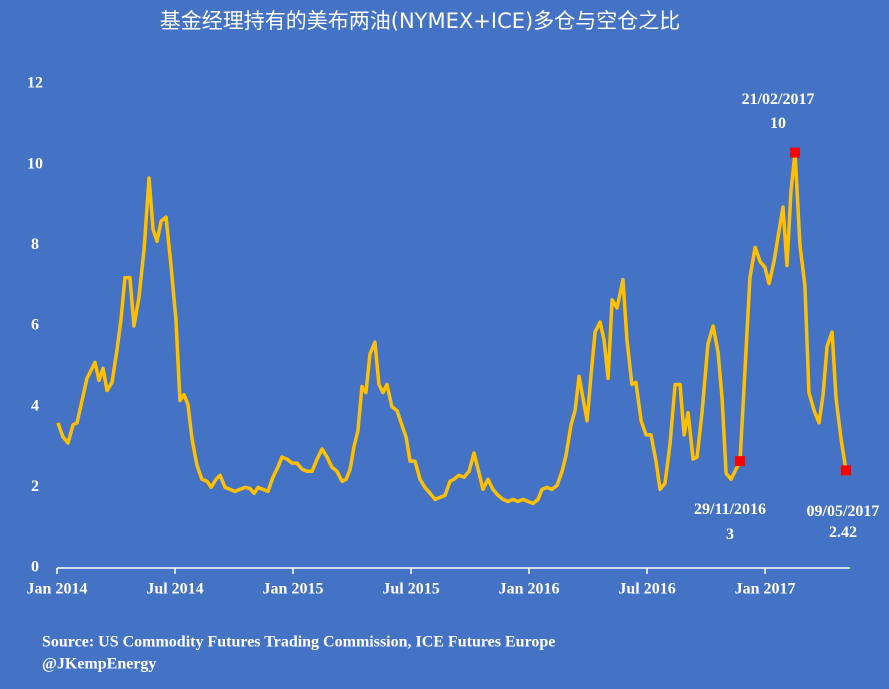  Describe the element at coordinates (843, 511) in the screenshot. I see `annotation-date: 09/05/2017` at that location.